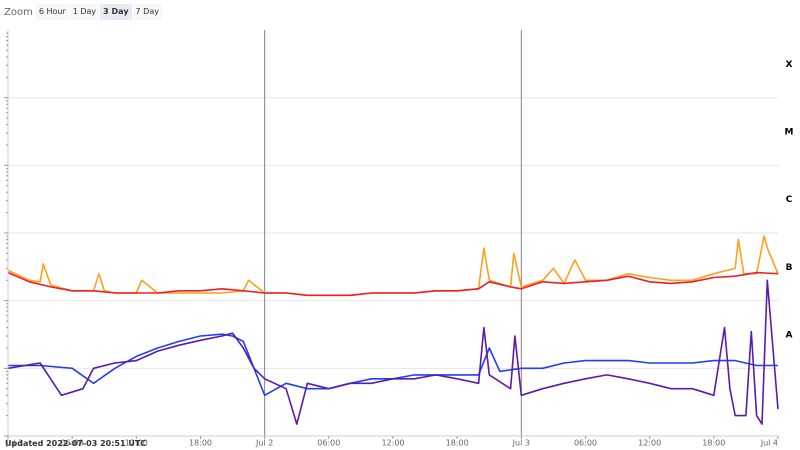 This screenshot has width=800, height=450. I want to click on zoom-3-day-button: 3 Day, so click(116, 12).